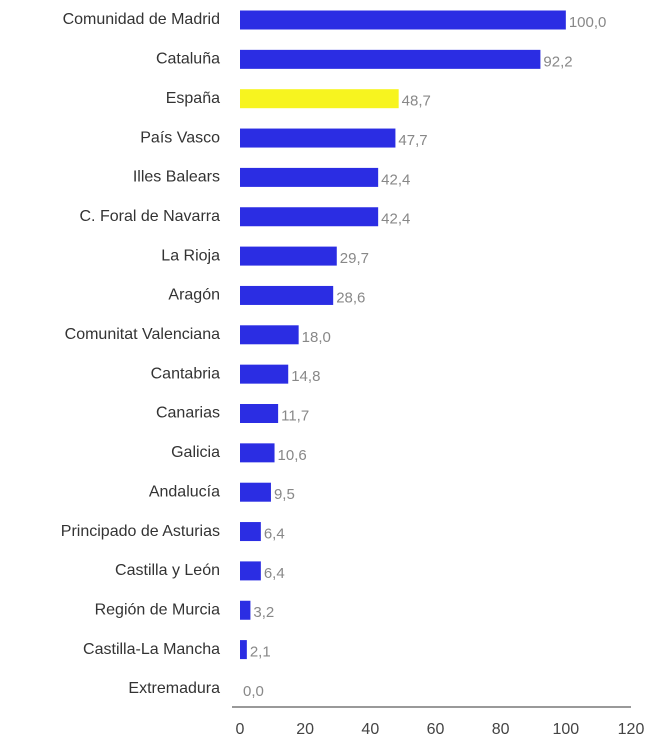 The image size is (651, 739). What do you see at coordinates (316, 337) in the screenshot?
I see `value-label: 18,0` at bounding box center [316, 337].